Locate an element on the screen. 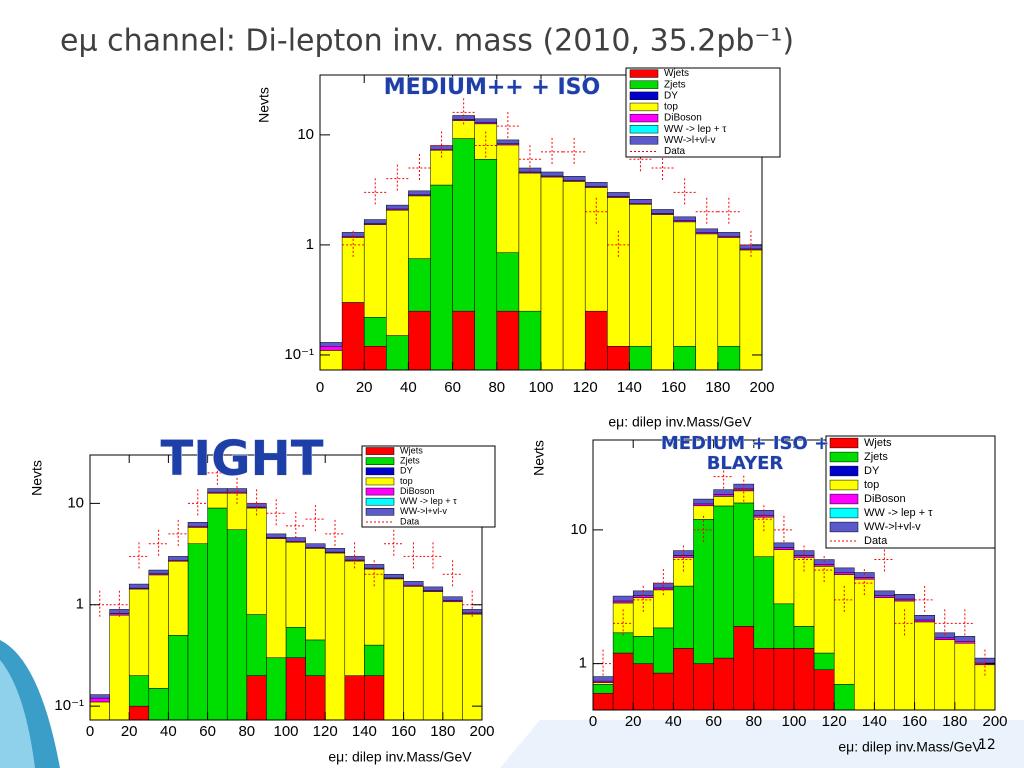  x-tick-label: 120 is located at coordinates (585, 387).